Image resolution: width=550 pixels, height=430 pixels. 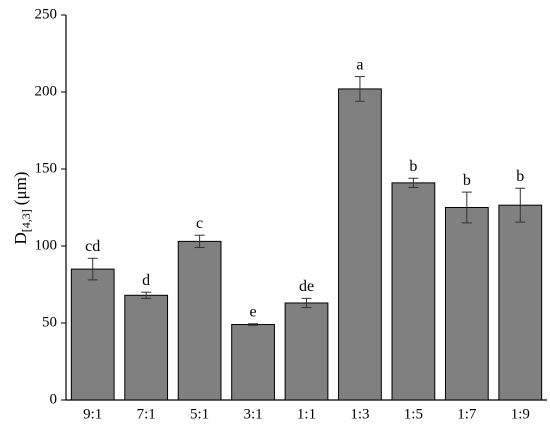 I want to click on significance-letter: a, so click(x=359, y=64).